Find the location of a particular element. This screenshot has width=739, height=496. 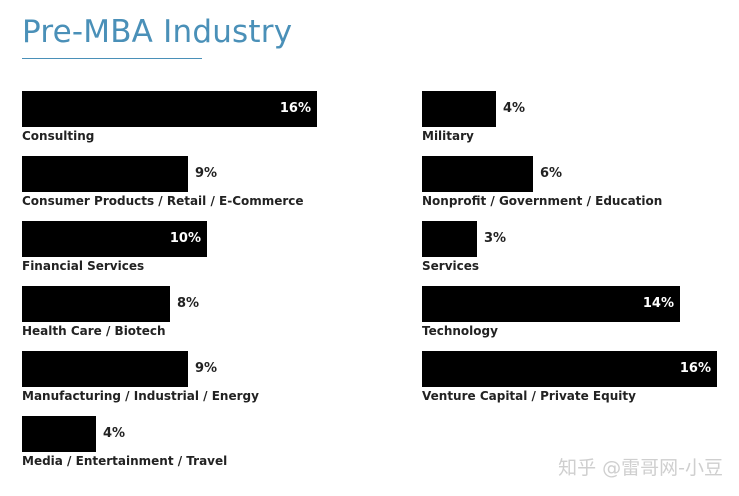

value-label-1-4: 8% is located at coordinates (188, 303).